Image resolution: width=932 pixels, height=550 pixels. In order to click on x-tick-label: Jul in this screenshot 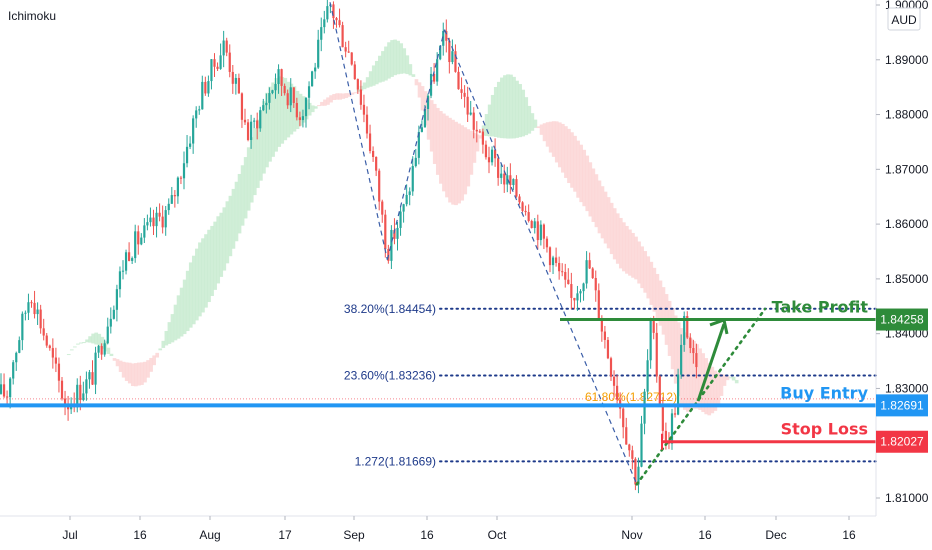, I will do `click(69, 535)`.